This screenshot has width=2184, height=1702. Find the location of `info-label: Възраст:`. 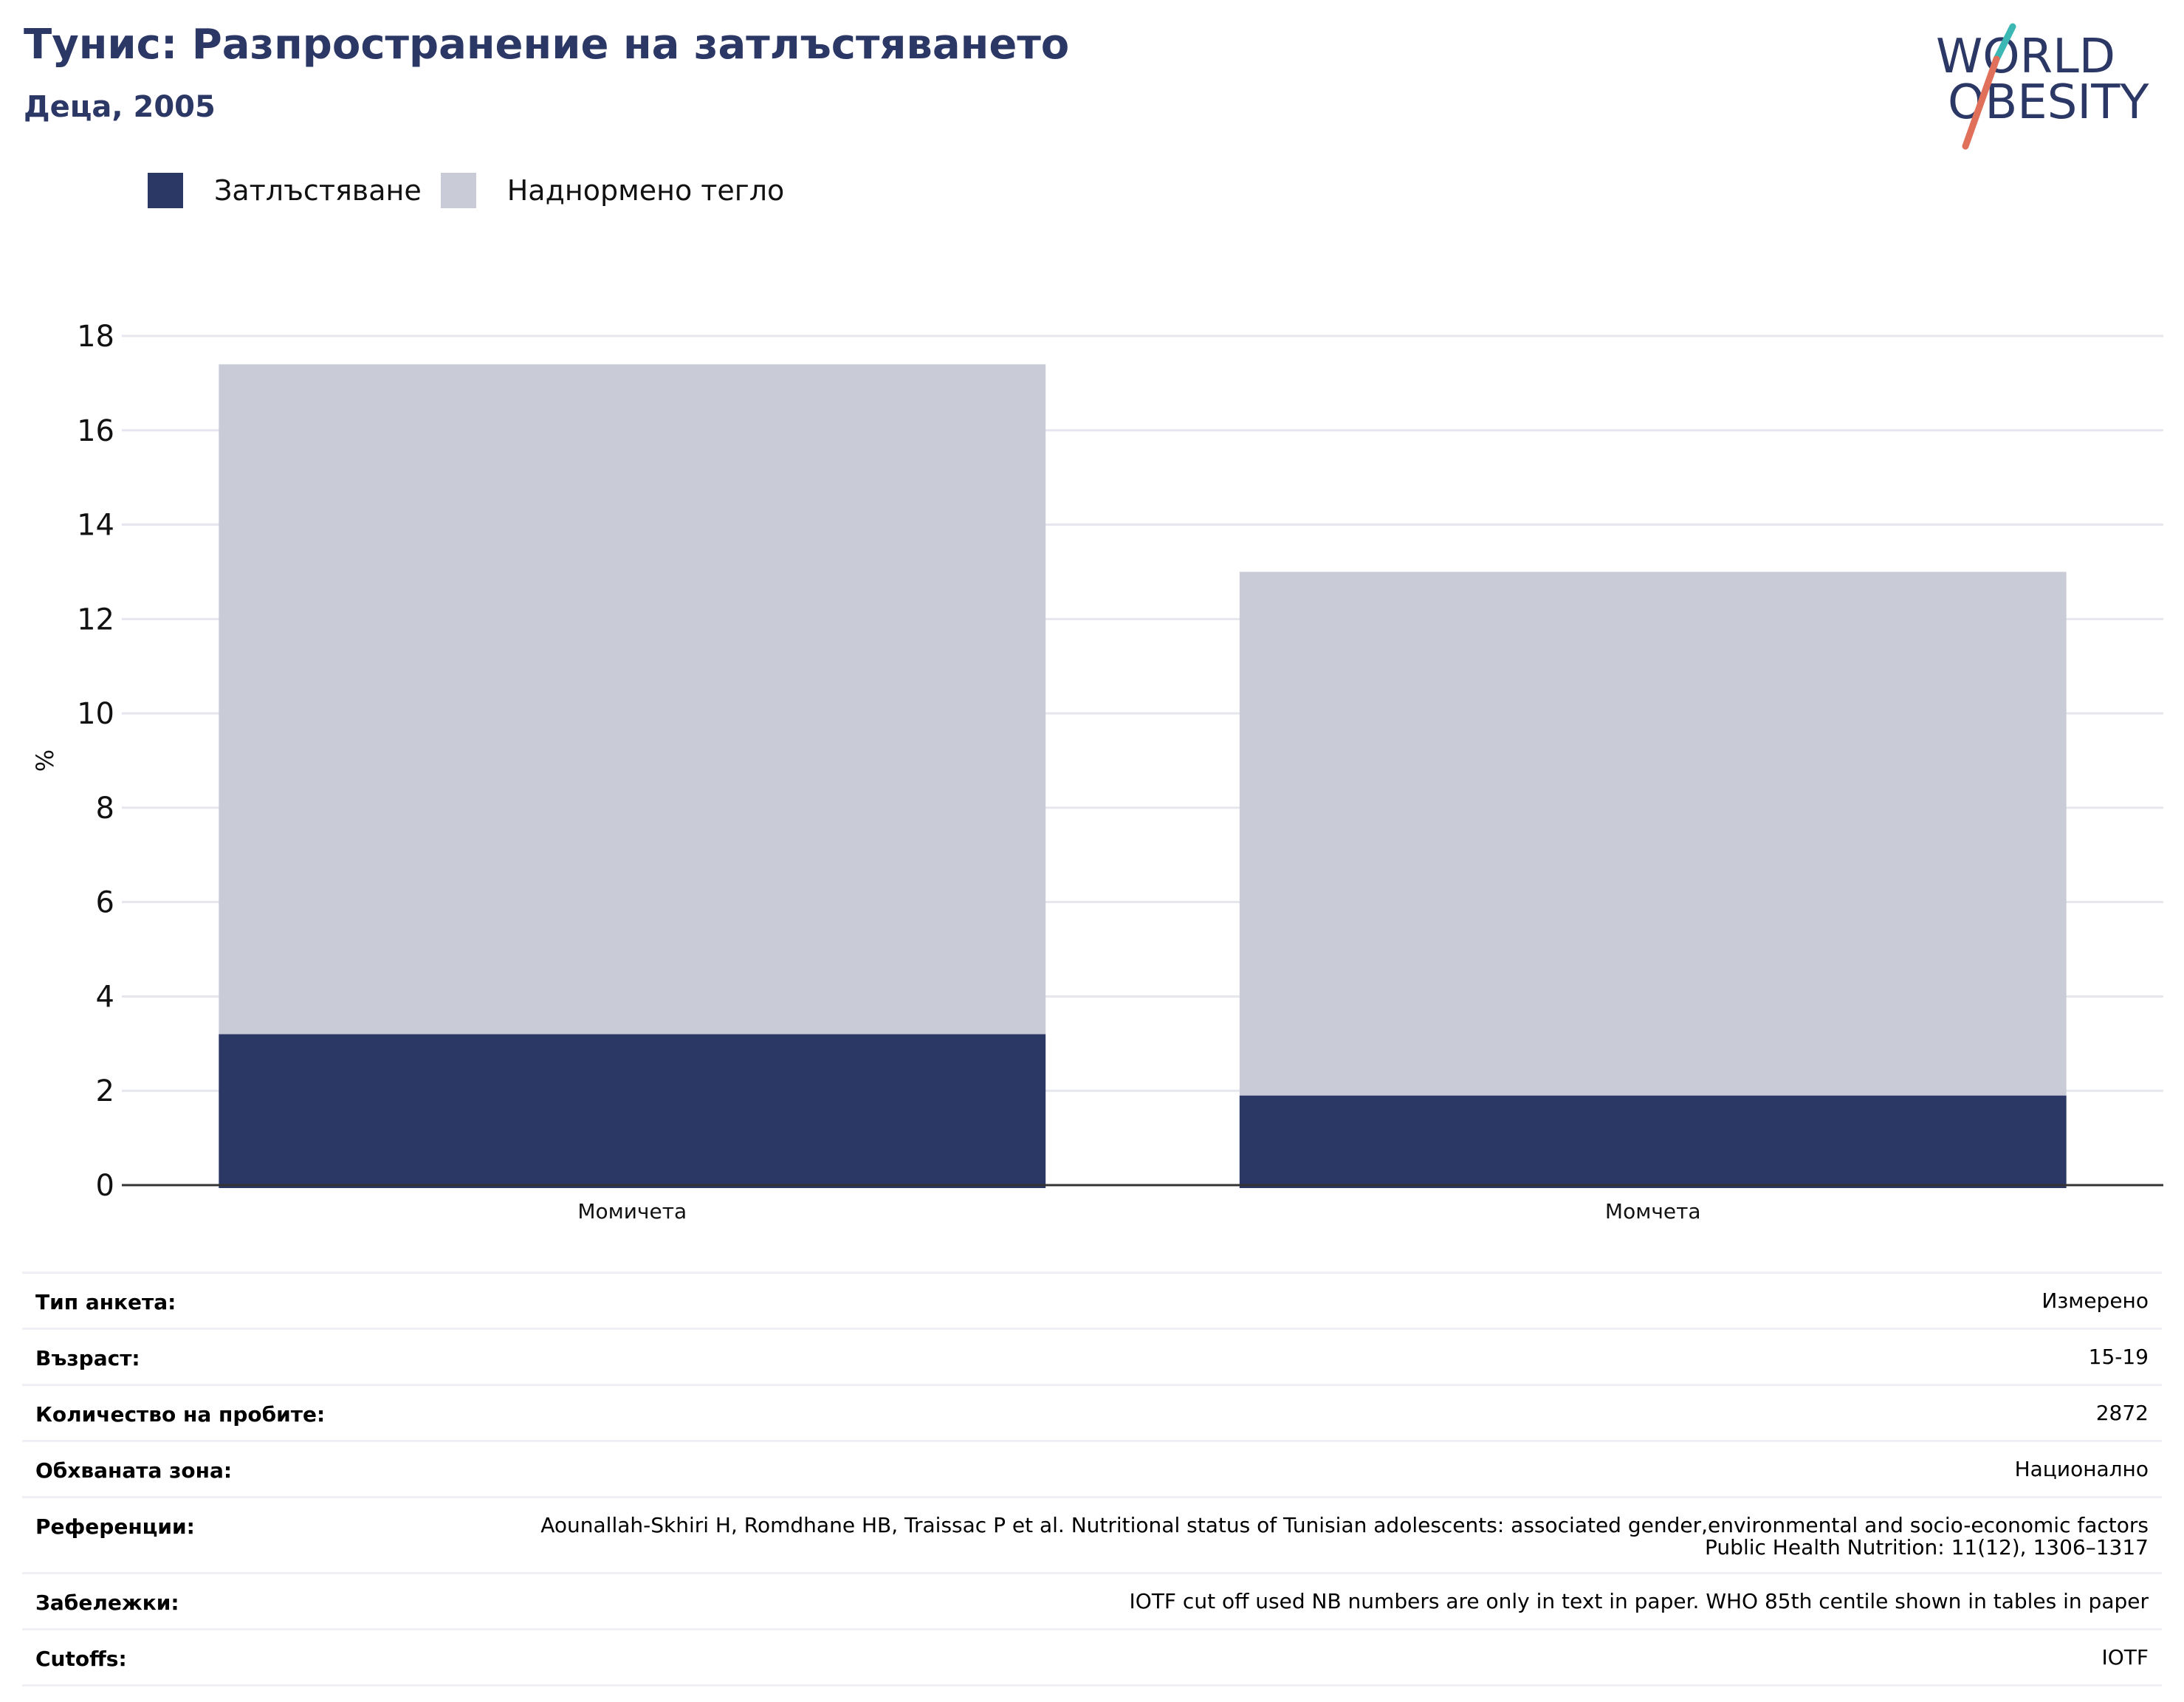

info-label: Възраст: is located at coordinates (87, 1358).